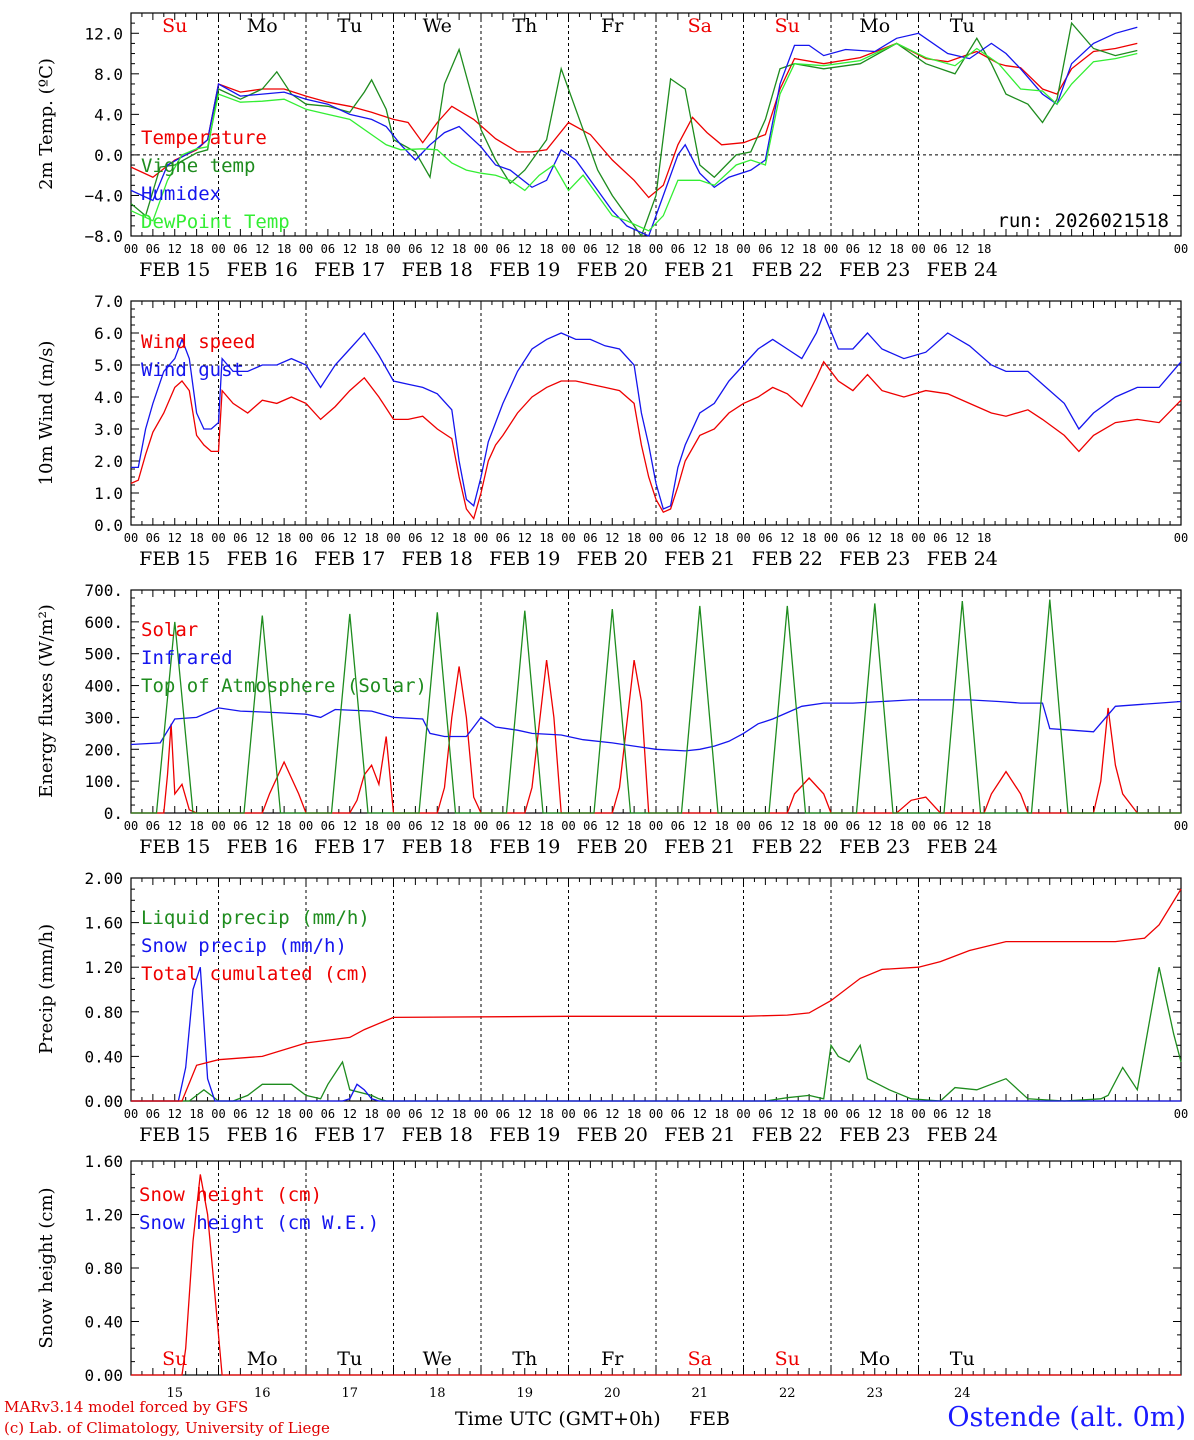 The height and width of the screenshot is (1440, 1194). I want to click on month-label: FEB, so click(710, 1419).